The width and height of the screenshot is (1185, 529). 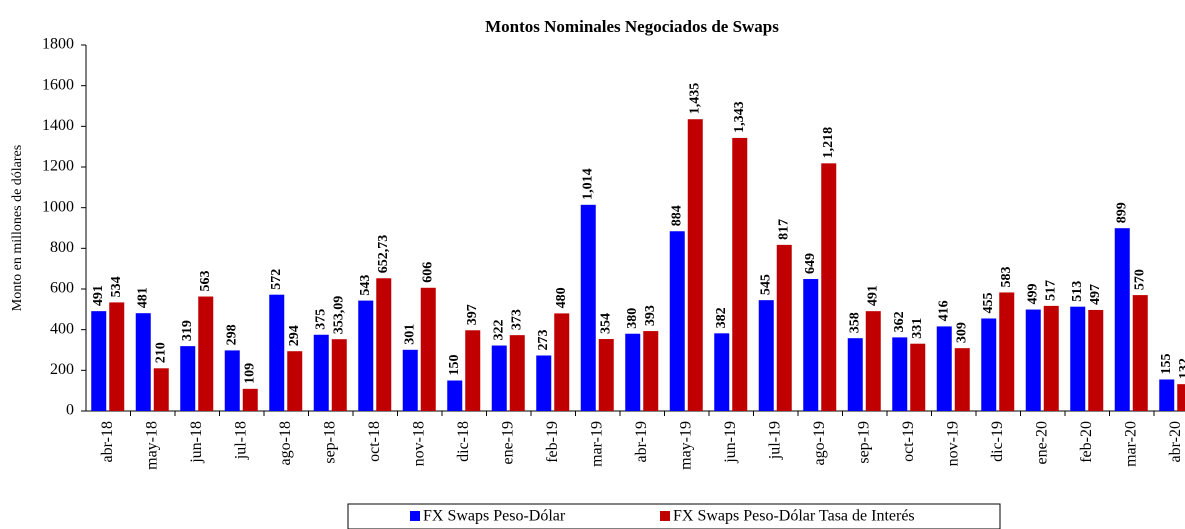 I want to click on x-tick-label: abr-19, so click(x=641, y=441).